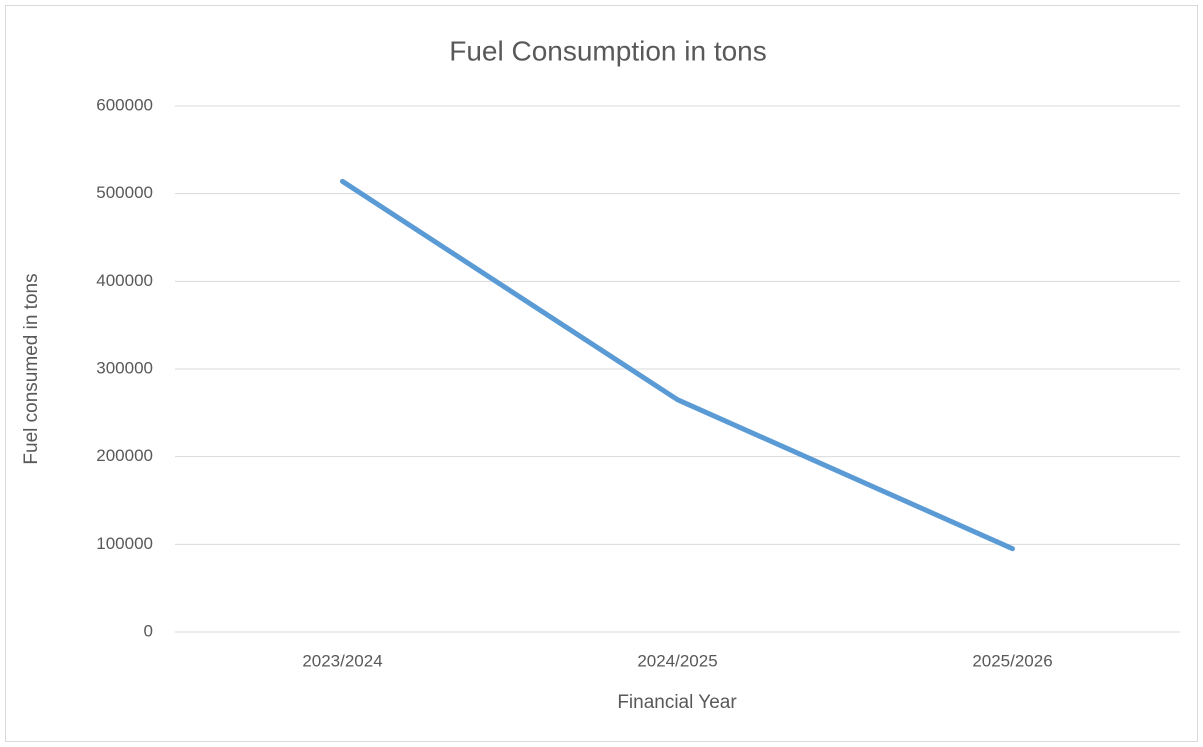  What do you see at coordinates (31, 368) in the screenshot?
I see `y-axis-title: Fuel consumed in tons` at bounding box center [31, 368].